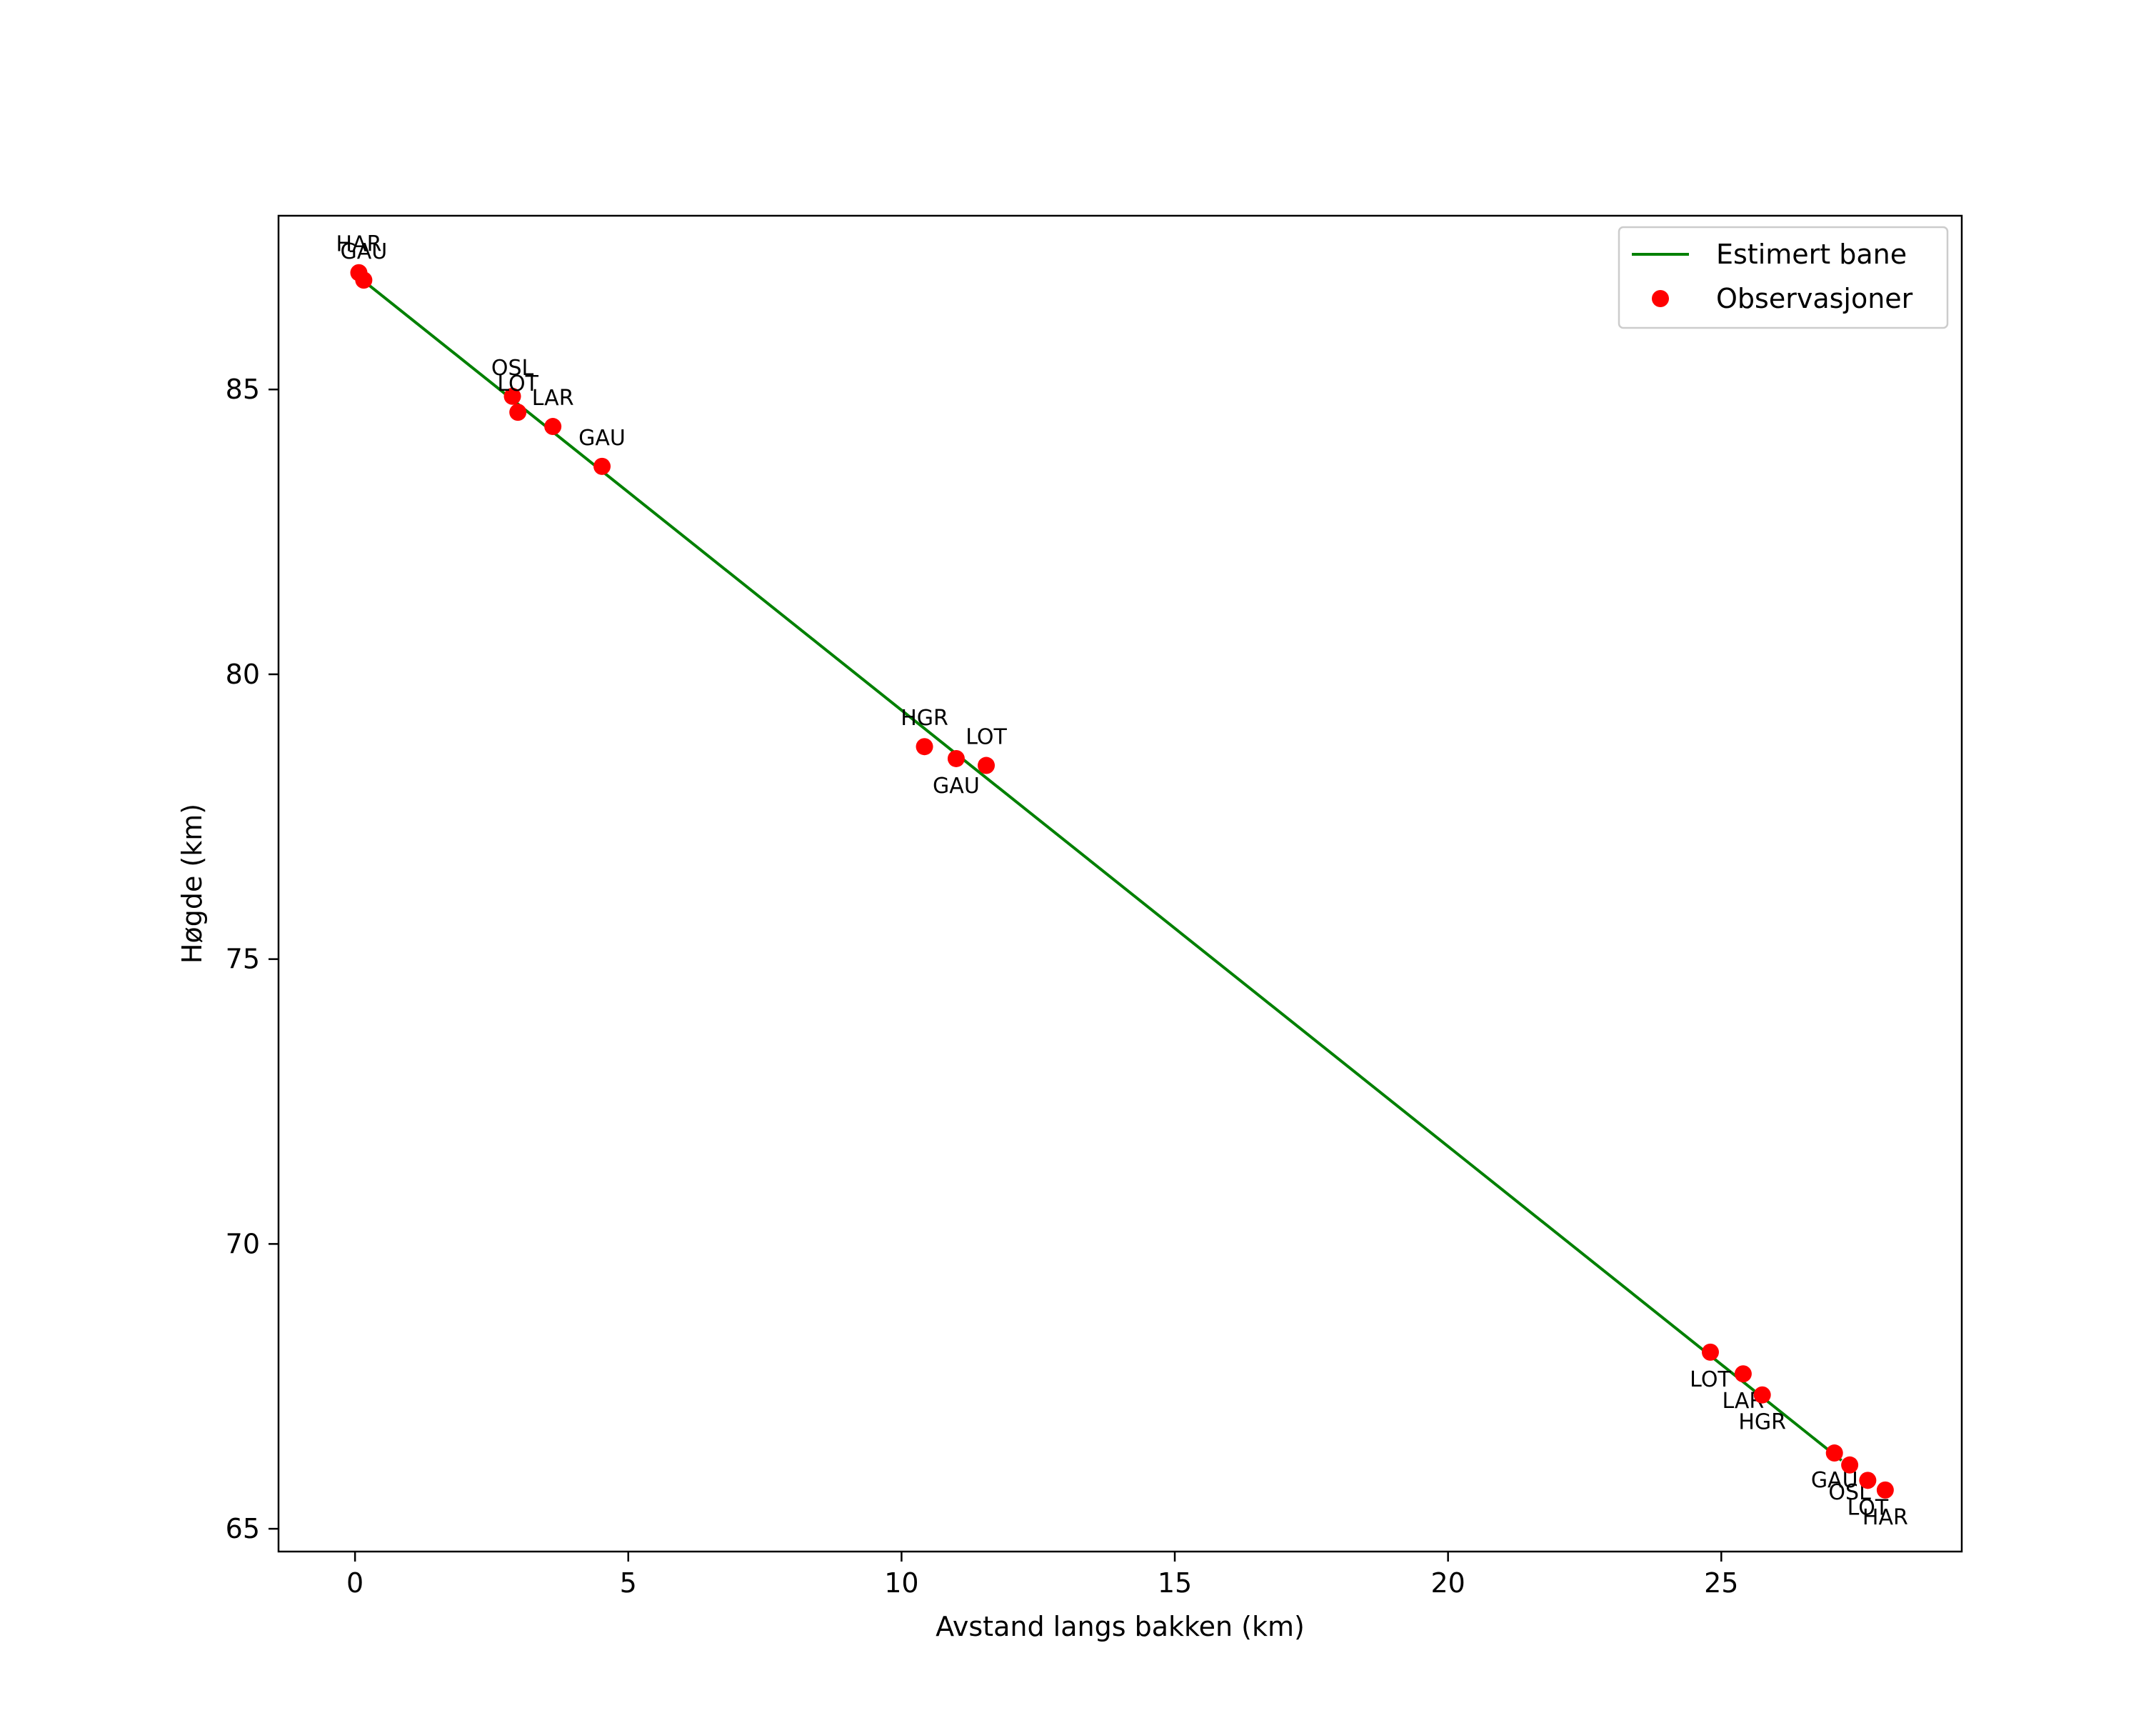 The image size is (2156, 1728). What do you see at coordinates (629, 1583) in the screenshot?
I see `x-tick-label: 5` at bounding box center [629, 1583].